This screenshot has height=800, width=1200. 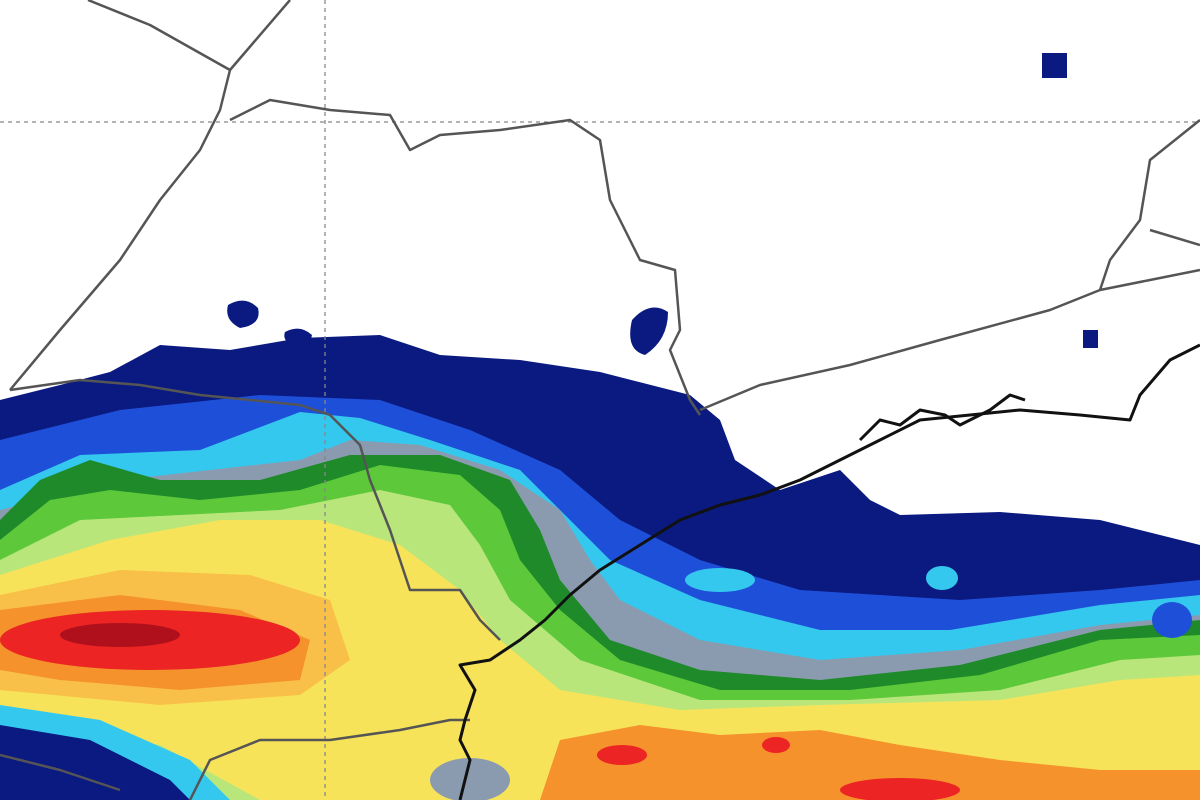 What do you see at coordinates (870, 762) in the screenshot?
I see `precip-orange-south` at bounding box center [870, 762].